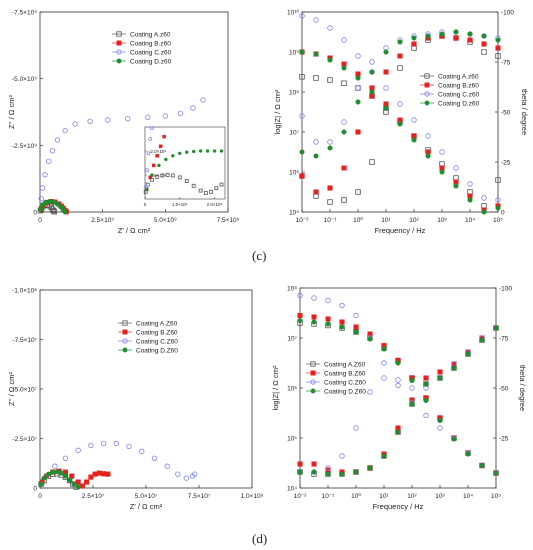 Image resolution: width=533 pixels, height=550 pixels. Describe the element at coordinates (505, 289) in the screenshot. I see `d-bode-chart-y2tick-label: -100` at that location.